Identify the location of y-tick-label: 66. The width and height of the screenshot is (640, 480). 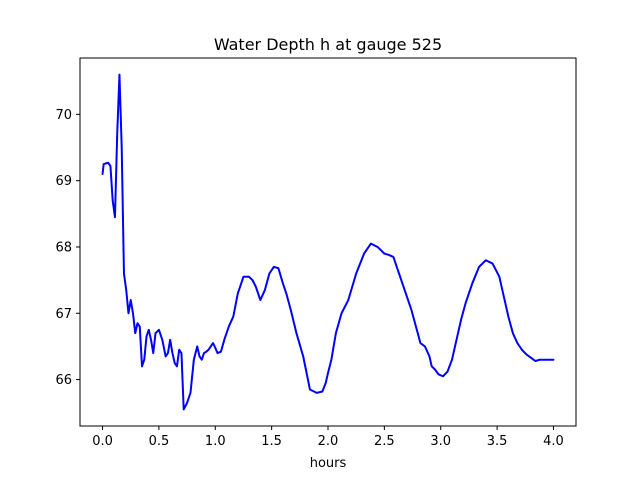
(63, 380).